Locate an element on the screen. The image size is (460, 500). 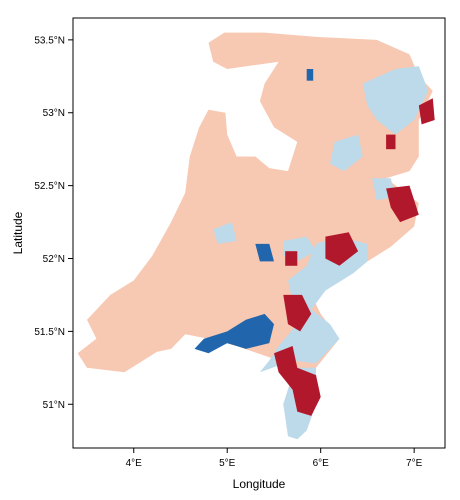
x-axis: 4°E 5°E 6°E 7°E is located at coordinates (274, 458).